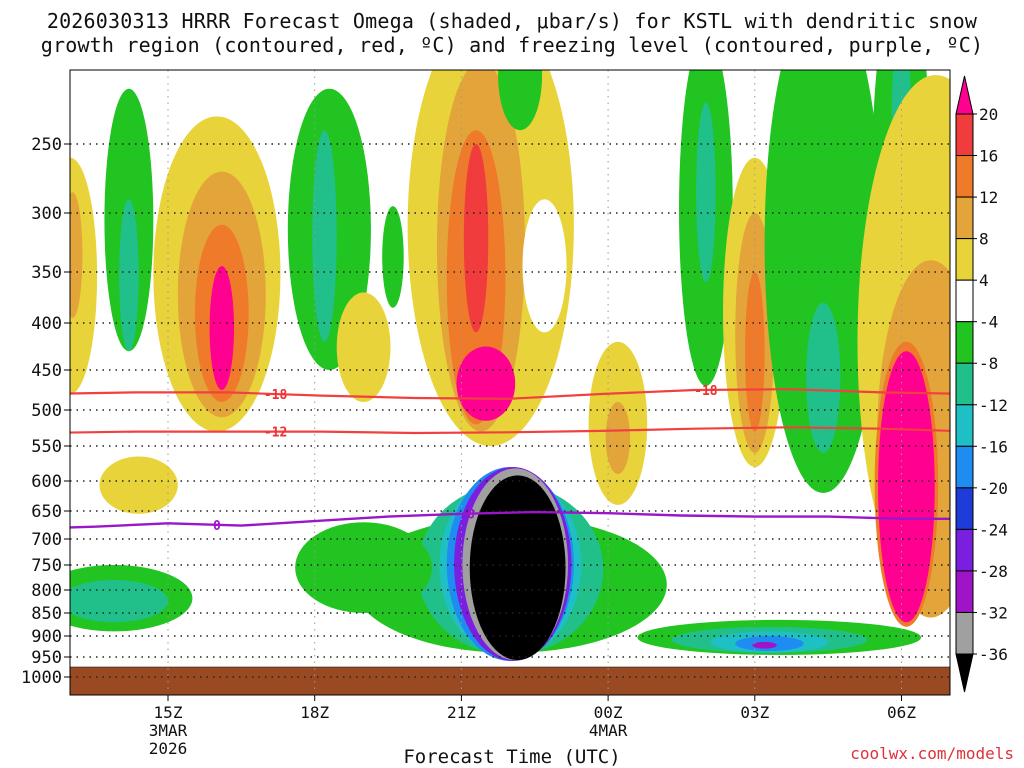  Describe the element at coordinates (764, 645) in the screenshot. I see `omega-purple-low-03Z` at that location.